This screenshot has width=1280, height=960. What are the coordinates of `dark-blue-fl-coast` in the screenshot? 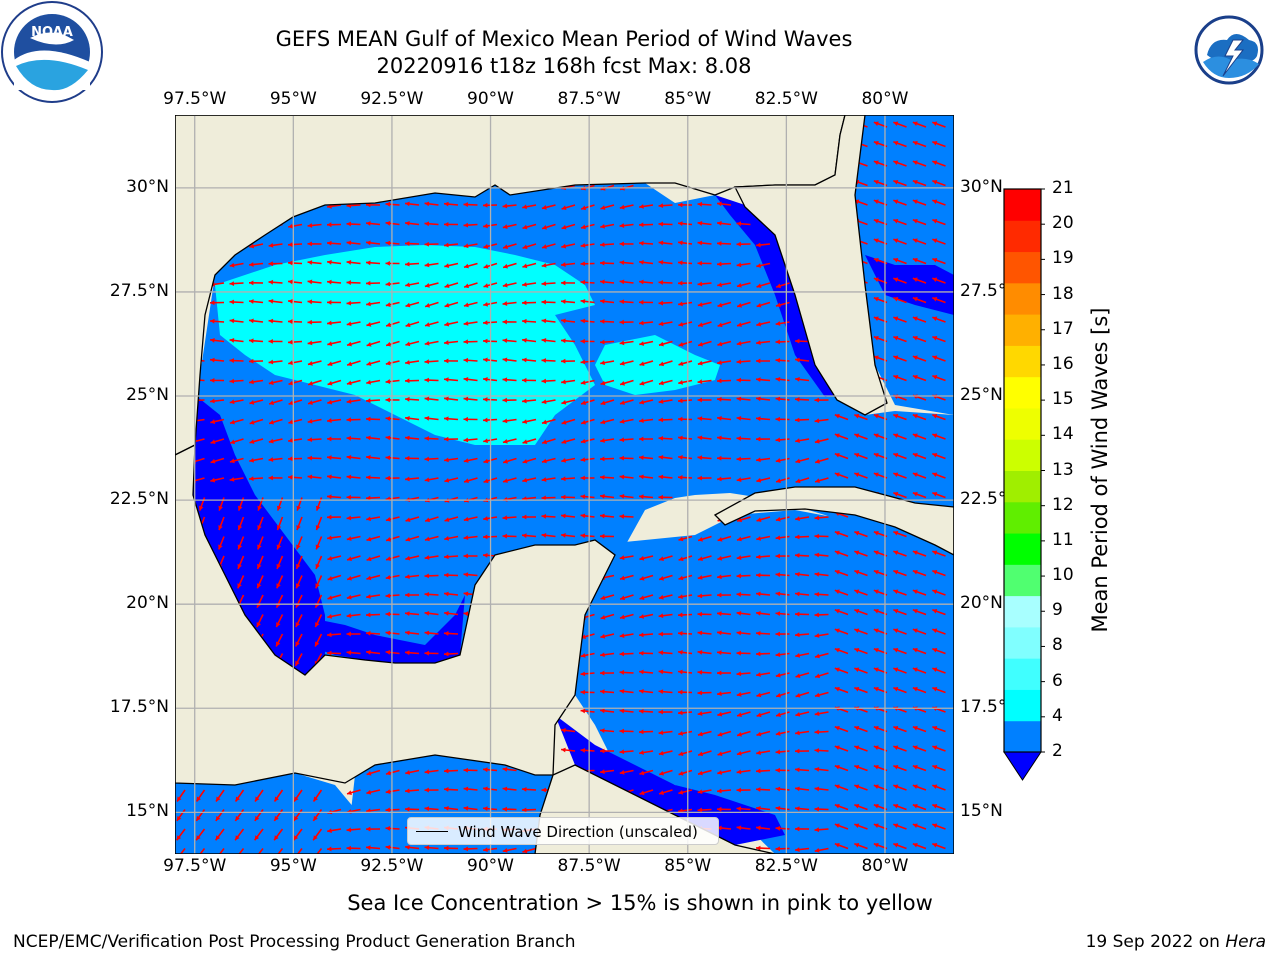 It's located at (775, 296).